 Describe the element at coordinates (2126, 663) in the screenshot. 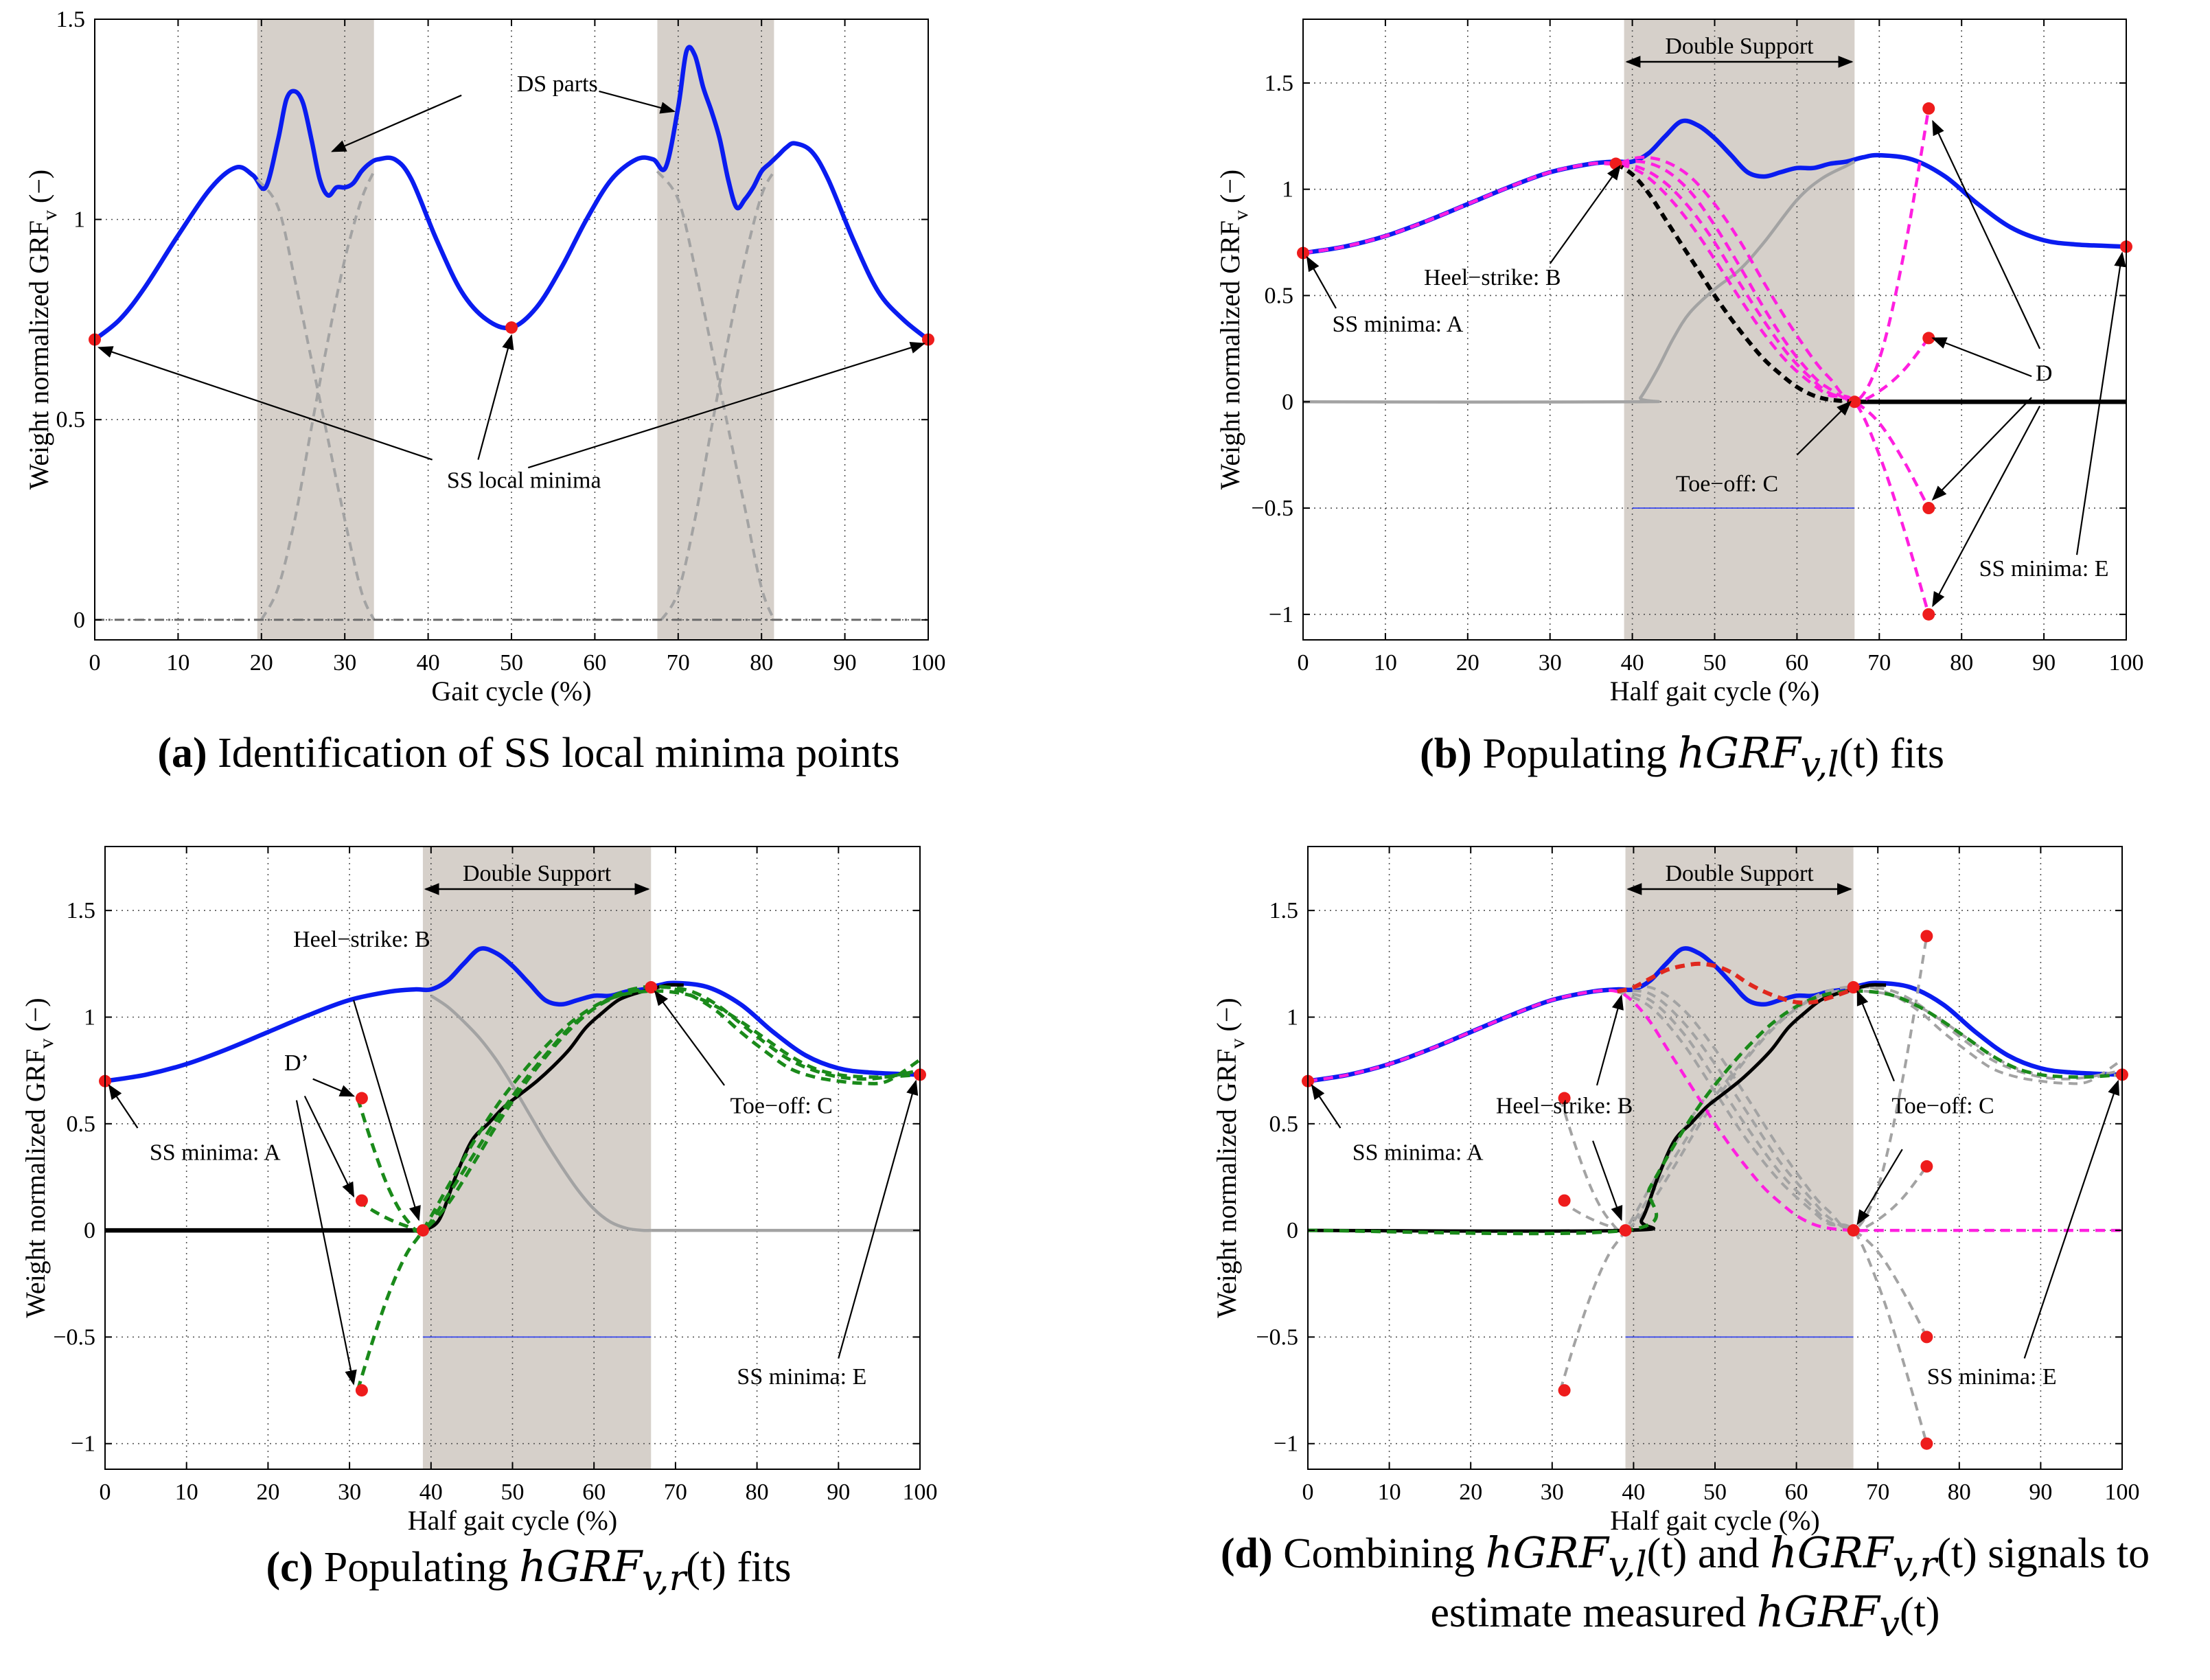

I see `panel-b-xtick-label: 100` at that location.